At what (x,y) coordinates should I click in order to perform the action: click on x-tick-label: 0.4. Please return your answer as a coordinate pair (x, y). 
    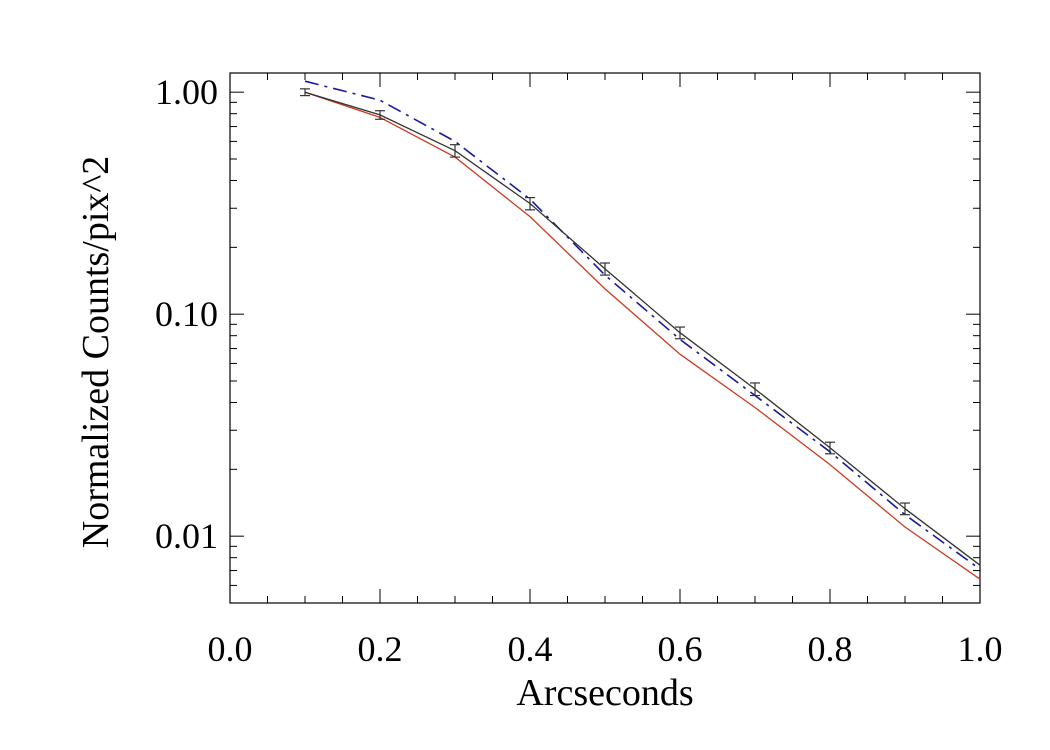
    Looking at the image, I should click on (530, 649).